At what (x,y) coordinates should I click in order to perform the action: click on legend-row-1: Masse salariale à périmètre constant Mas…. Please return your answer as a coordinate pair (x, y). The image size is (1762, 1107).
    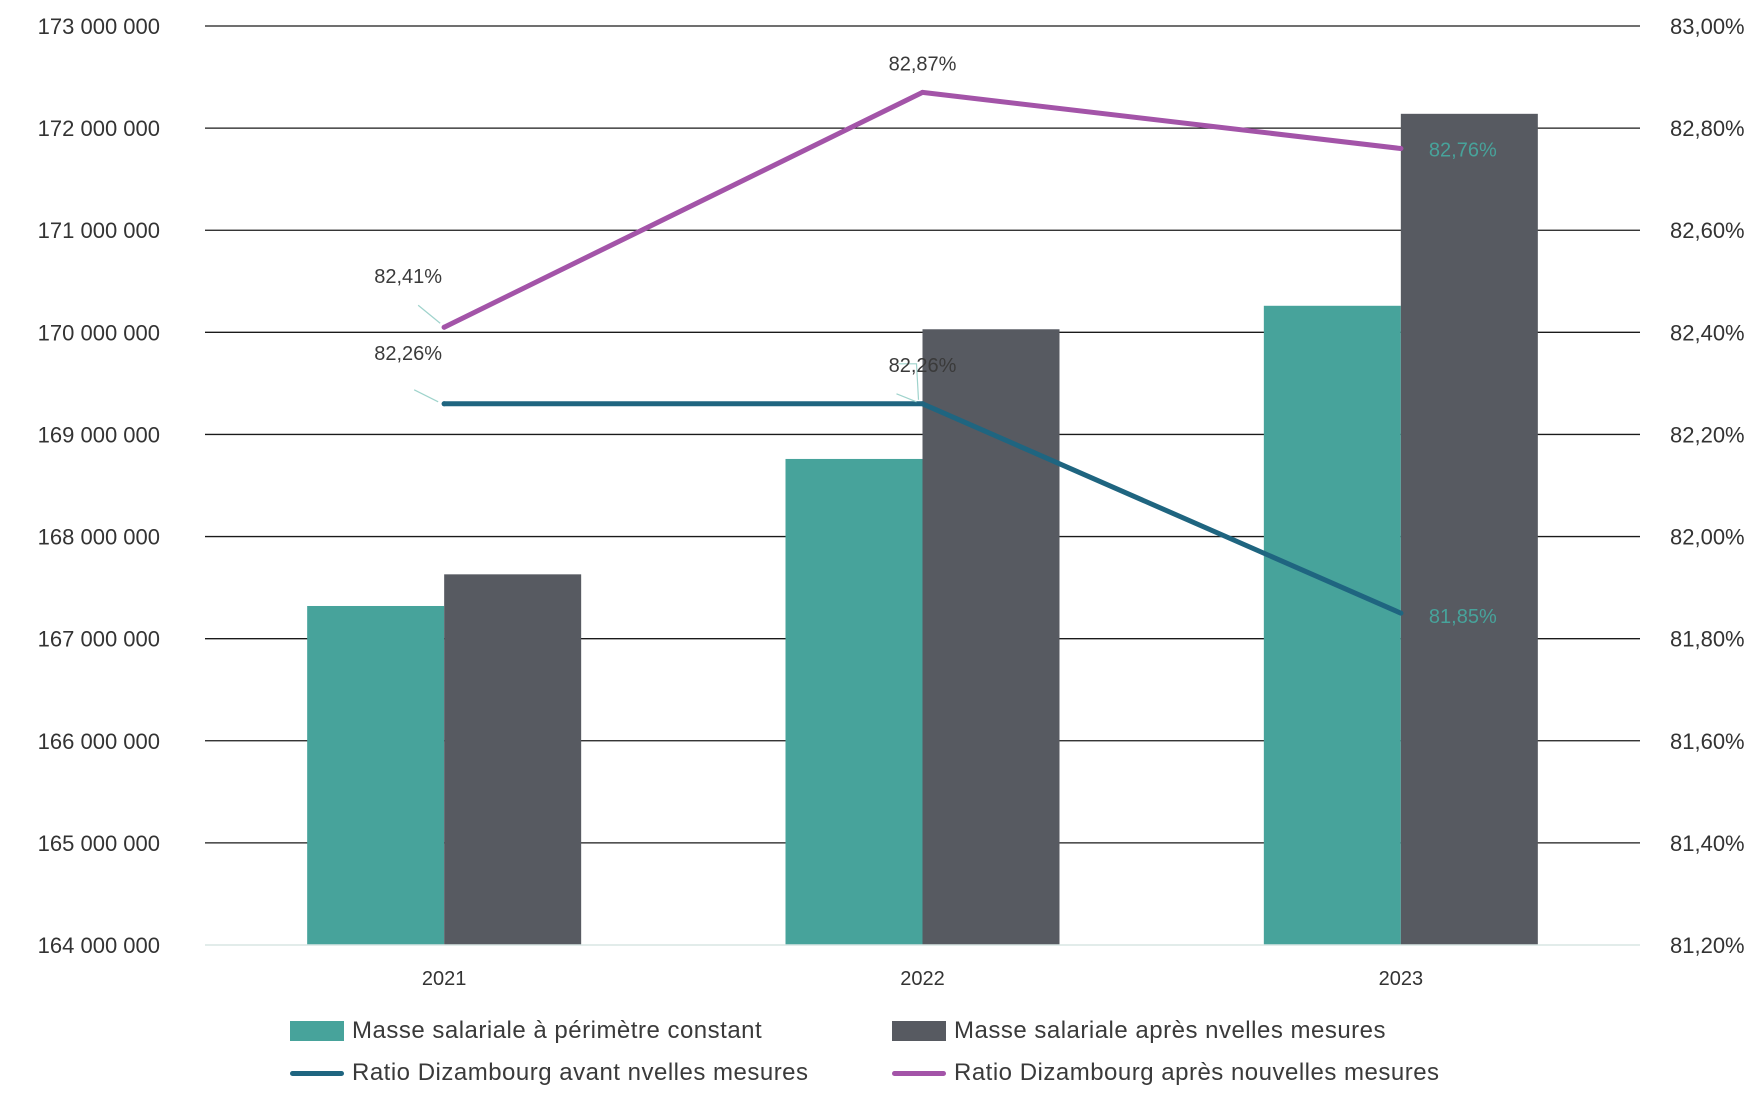
    Looking at the image, I should click on (940, 1031).